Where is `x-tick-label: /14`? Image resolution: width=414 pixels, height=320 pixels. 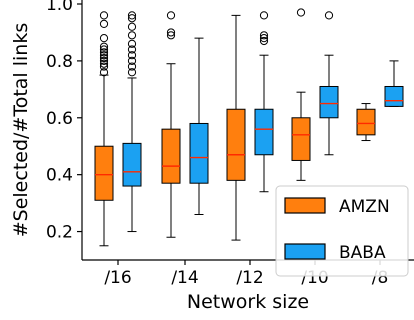 x-tick-label: /14 is located at coordinates (184, 278).